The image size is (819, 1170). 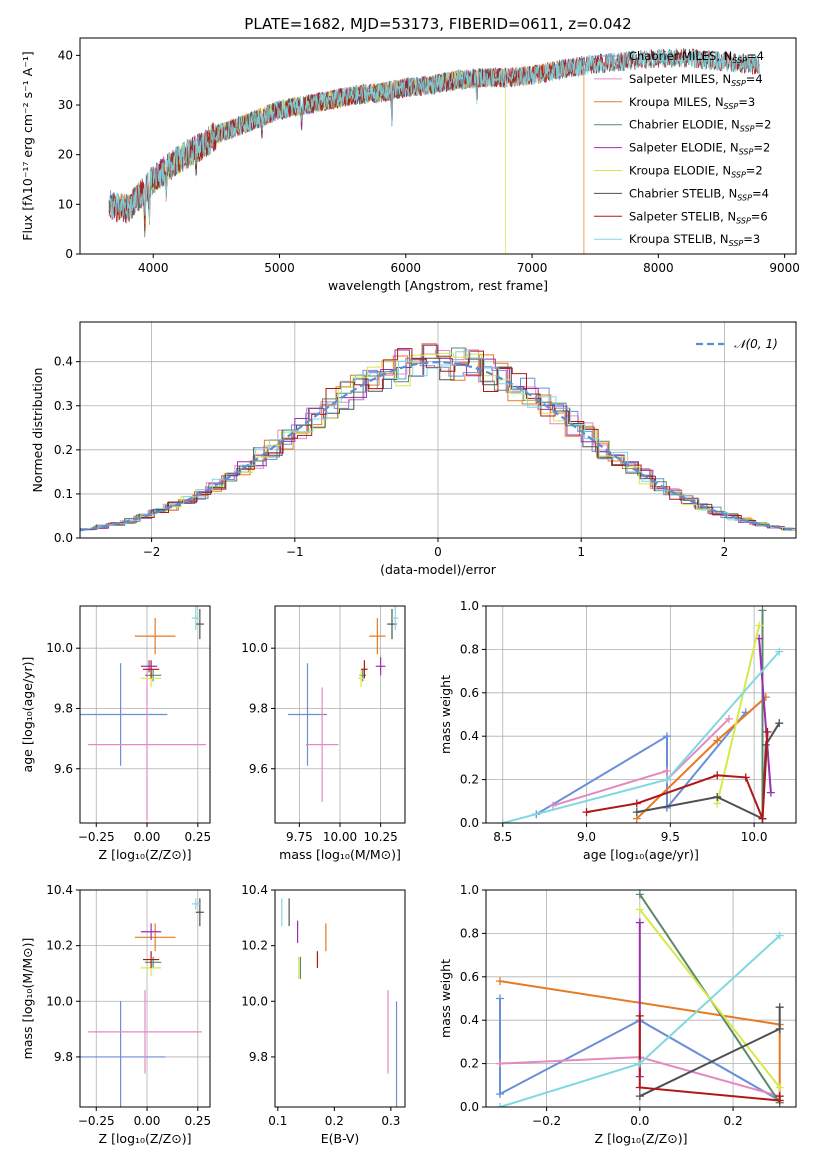 What do you see at coordinates (784, 268) in the screenshot?
I see `x-tick-label: 9000` at bounding box center [784, 268].